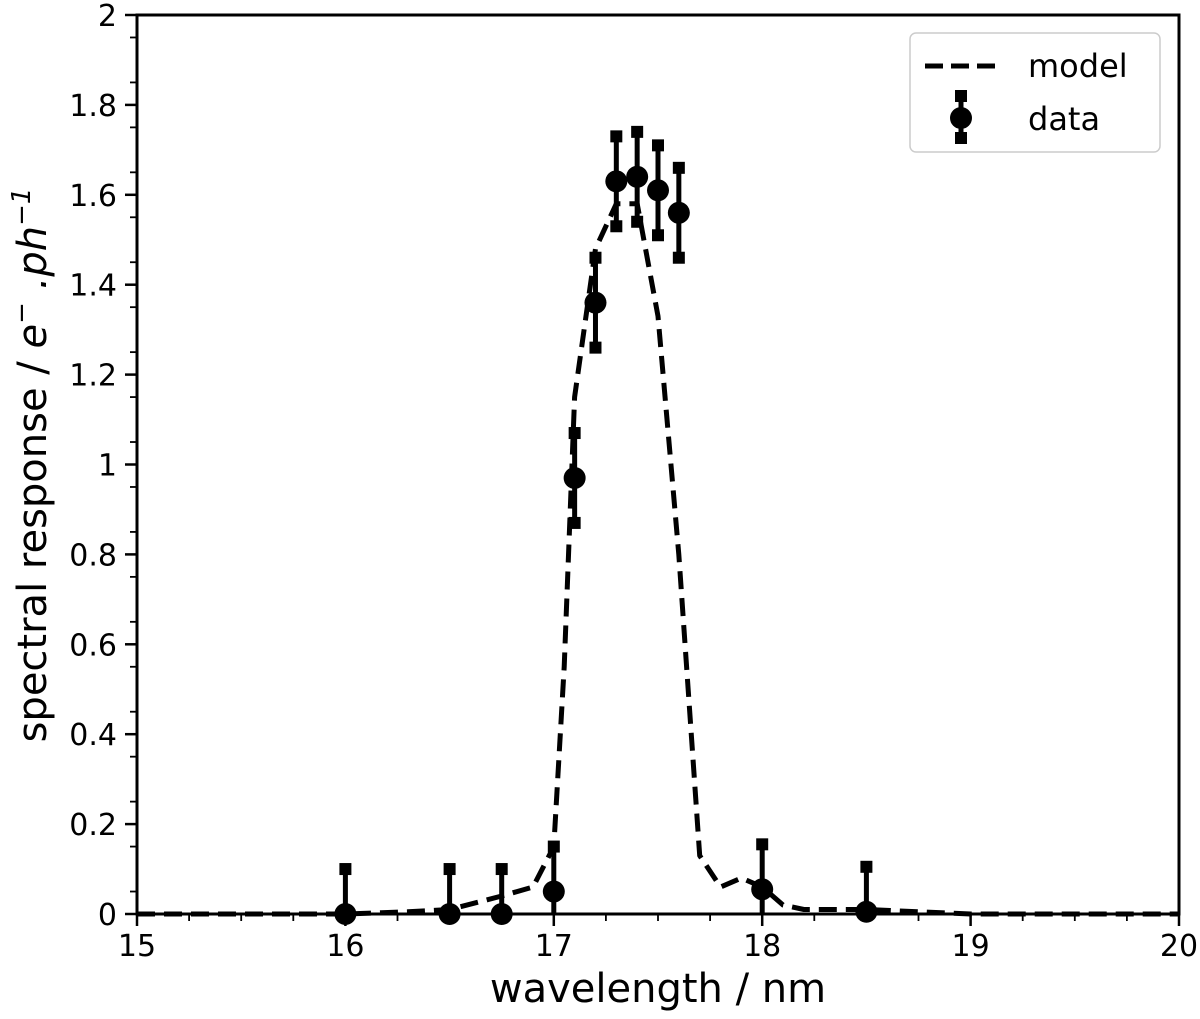  I want to click on x-axis: 15 16 17 18 19 20, so click(658, 939).